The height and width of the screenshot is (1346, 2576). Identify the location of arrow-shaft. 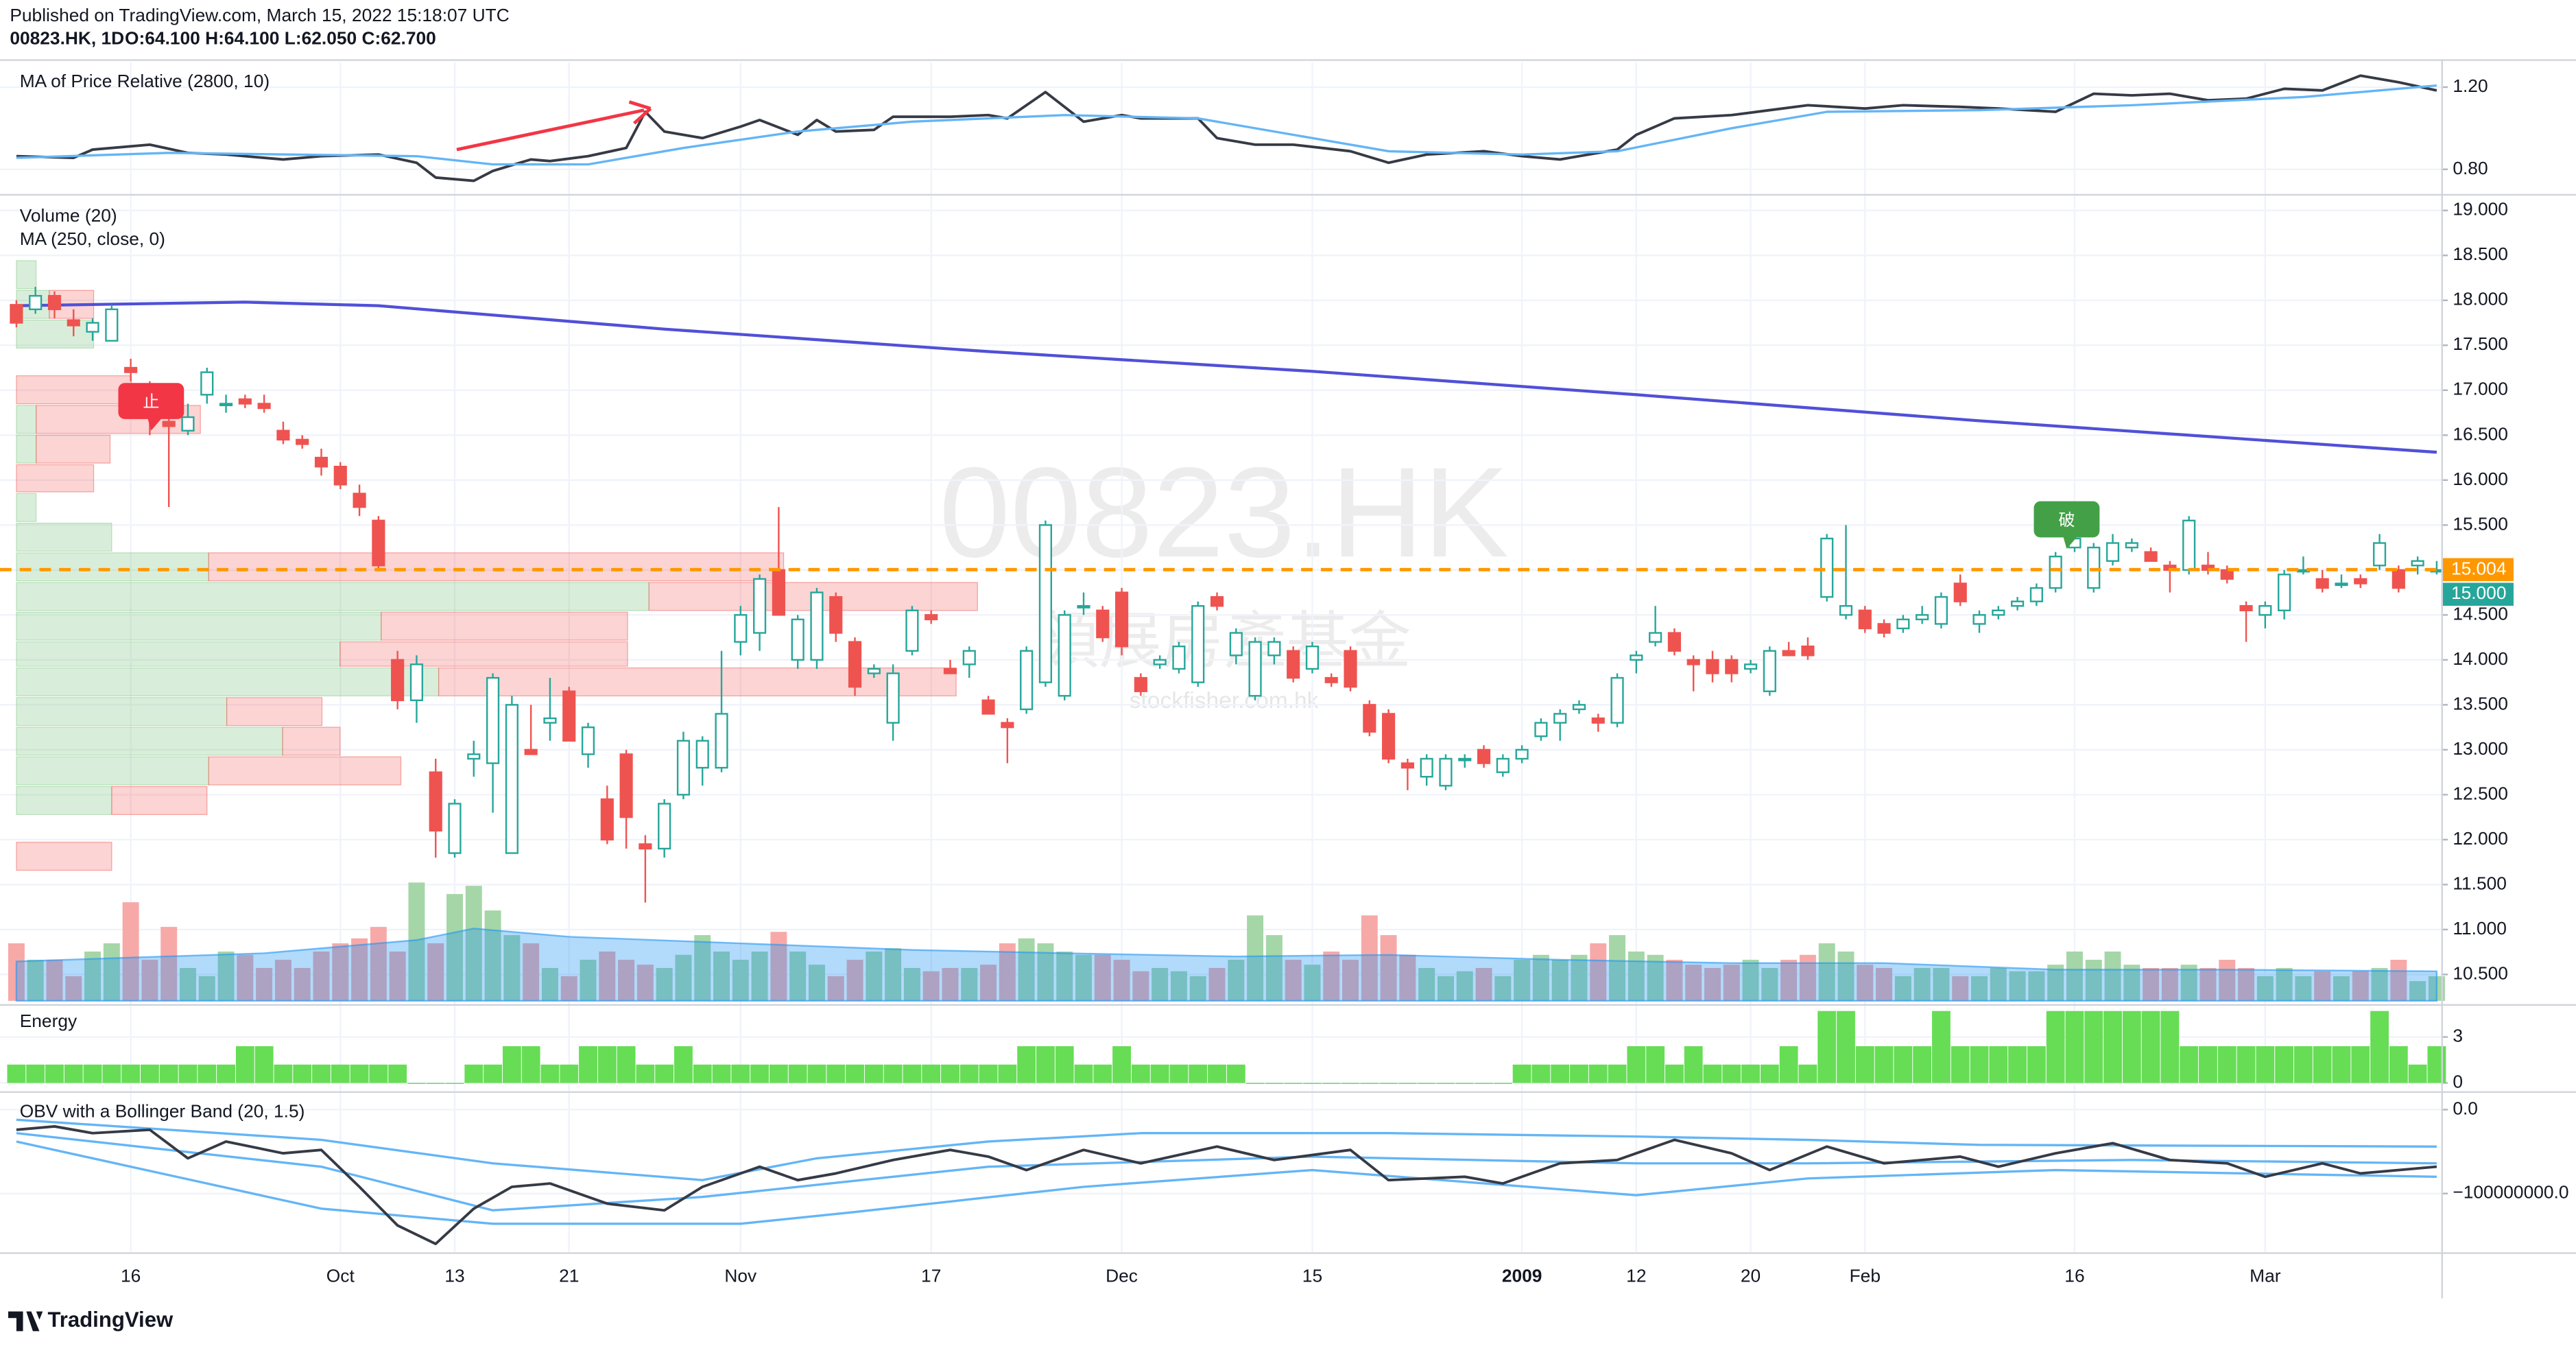
(550, 130).